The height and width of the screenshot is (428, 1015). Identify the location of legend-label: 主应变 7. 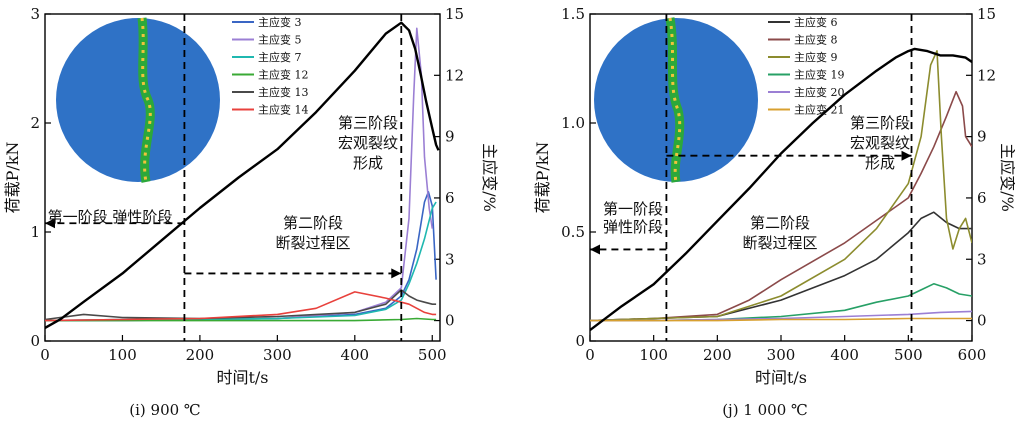
(280, 57).